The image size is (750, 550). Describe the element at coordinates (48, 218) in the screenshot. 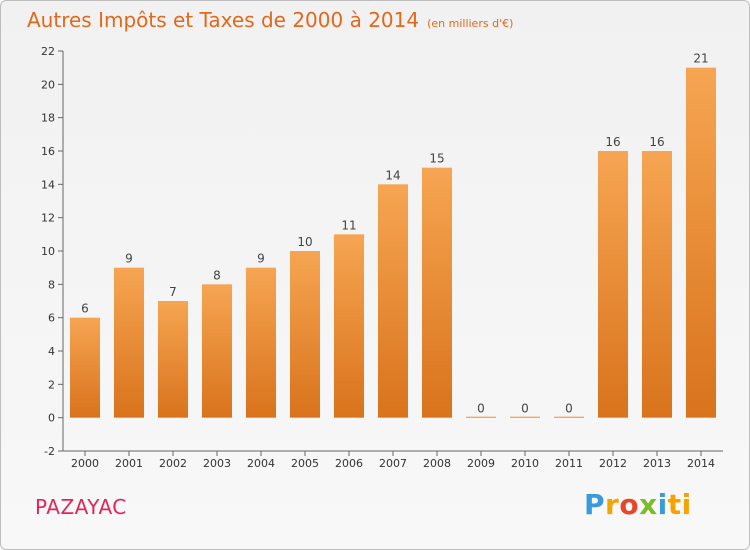

I see `y-tick-label: 12` at that location.